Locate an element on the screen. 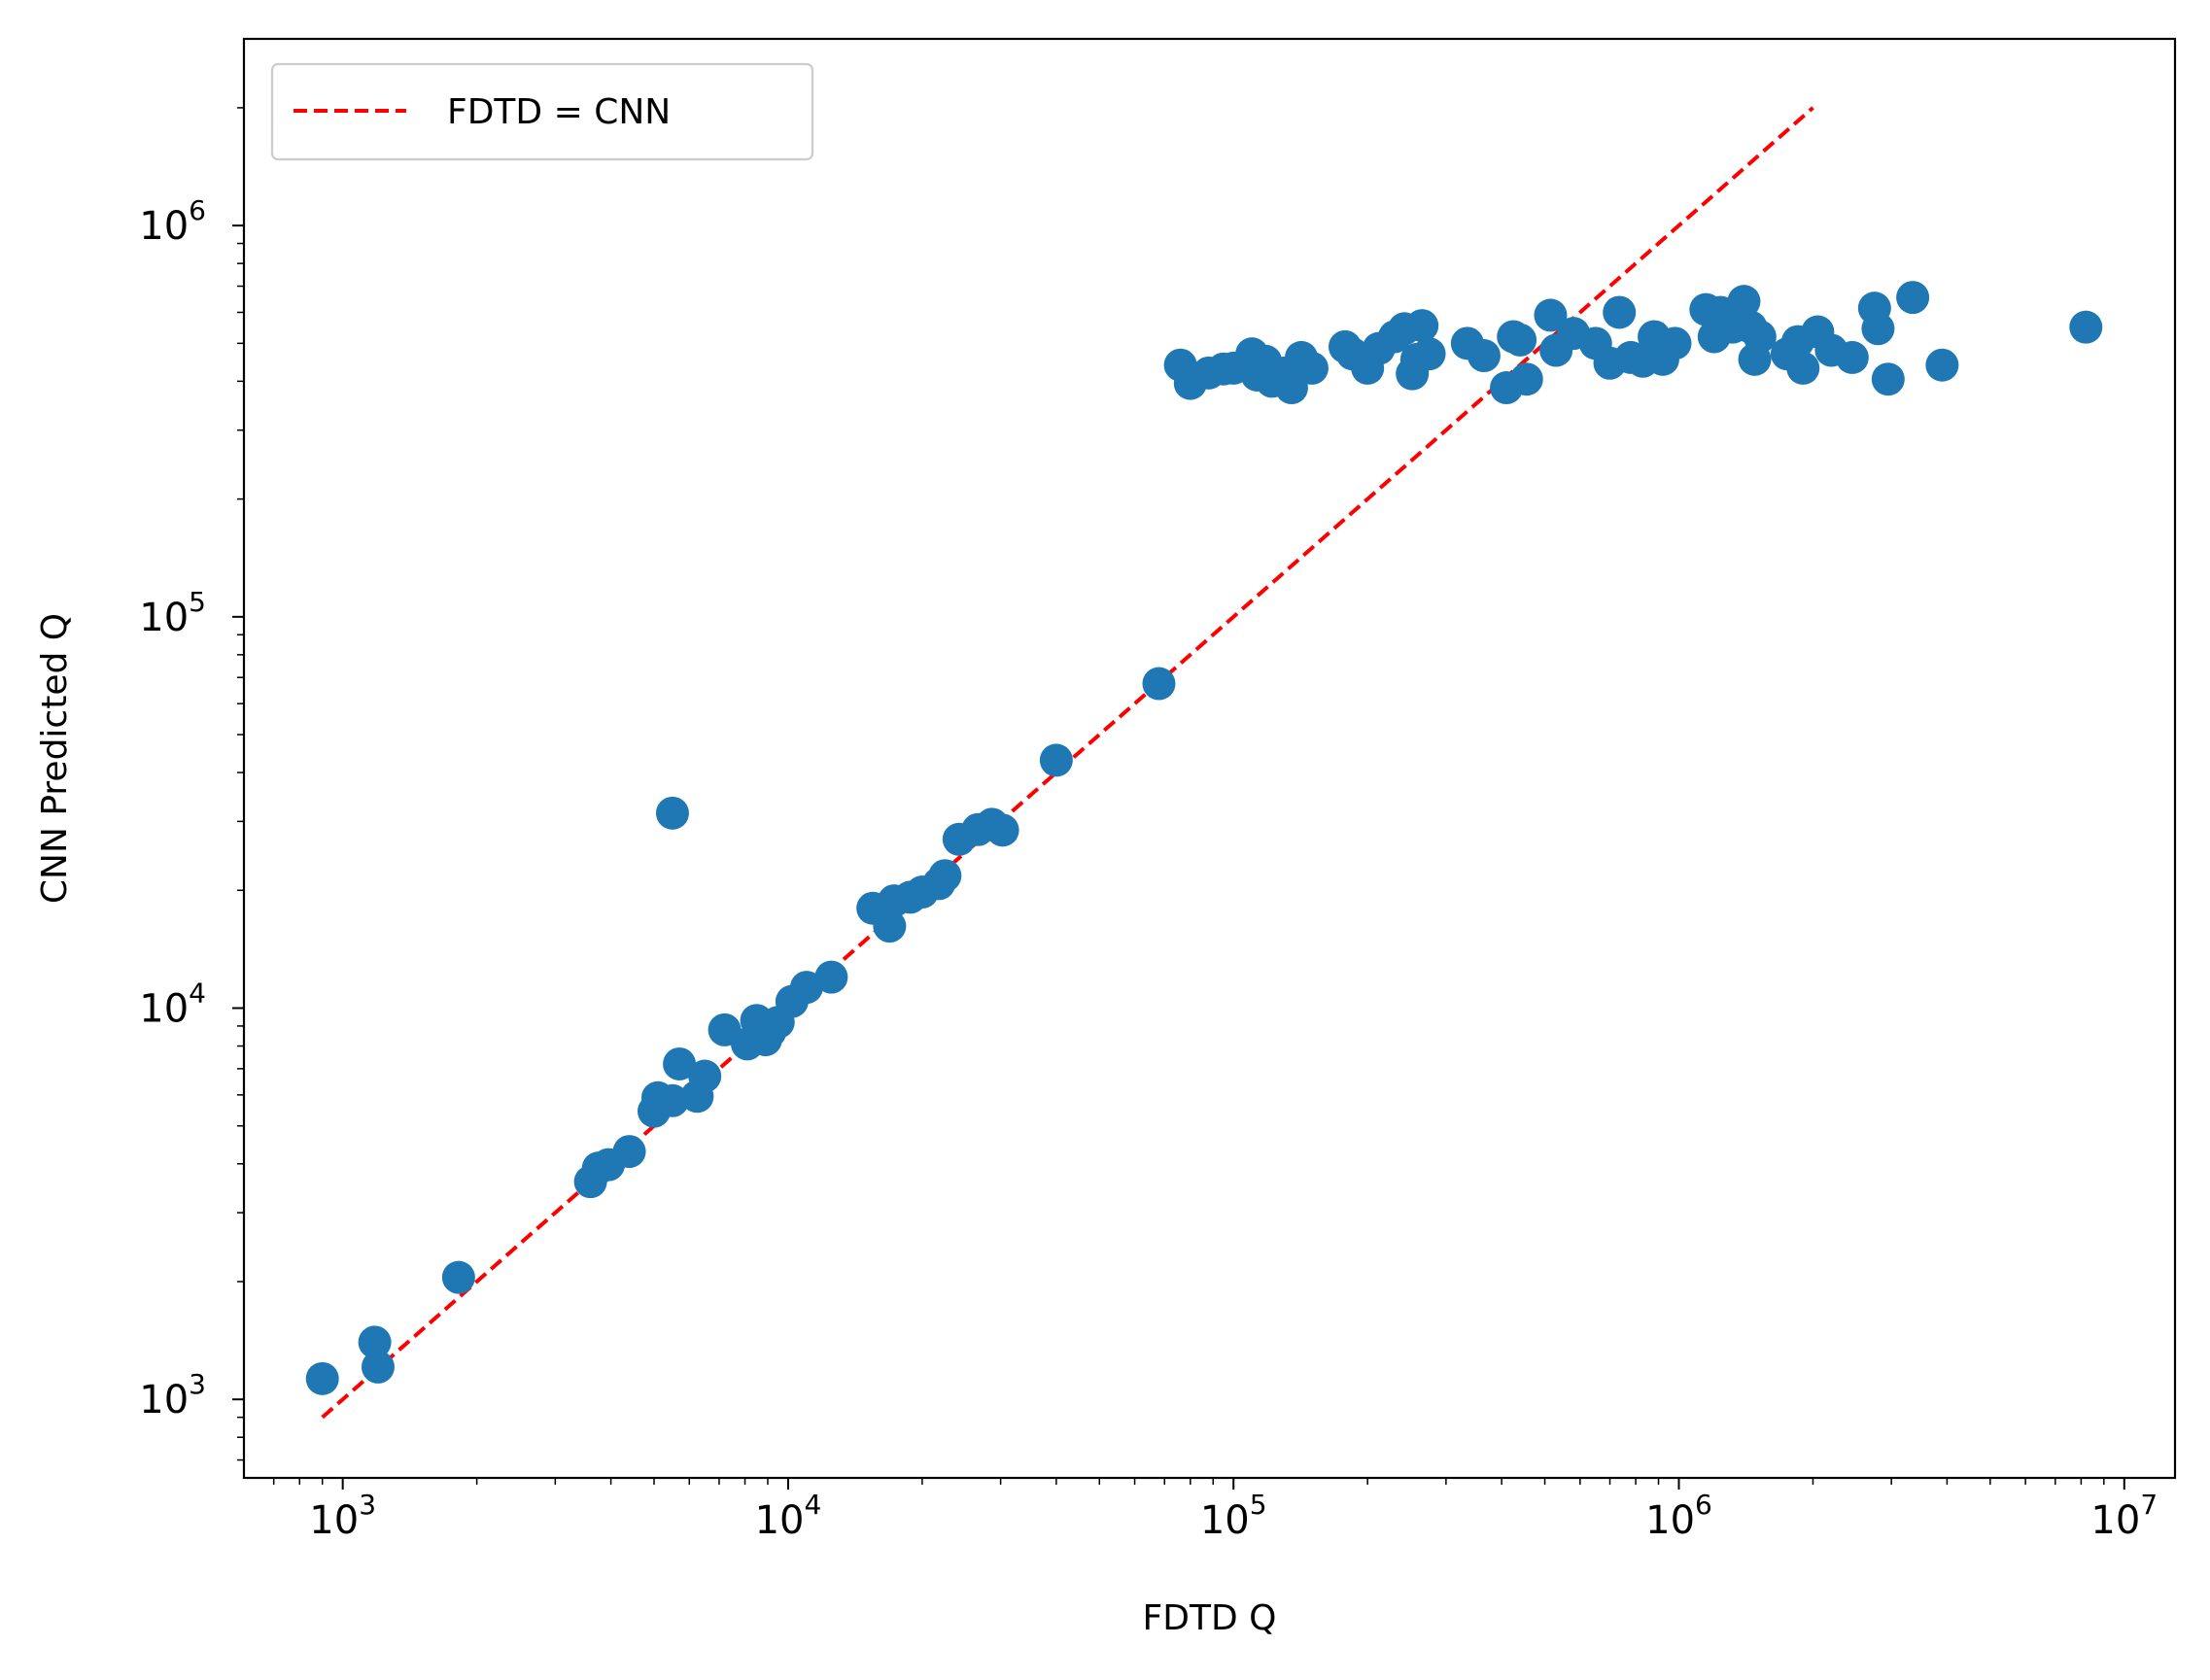 This screenshot has height=1680, width=2210. legend-box is located at coordinates (542, 111).